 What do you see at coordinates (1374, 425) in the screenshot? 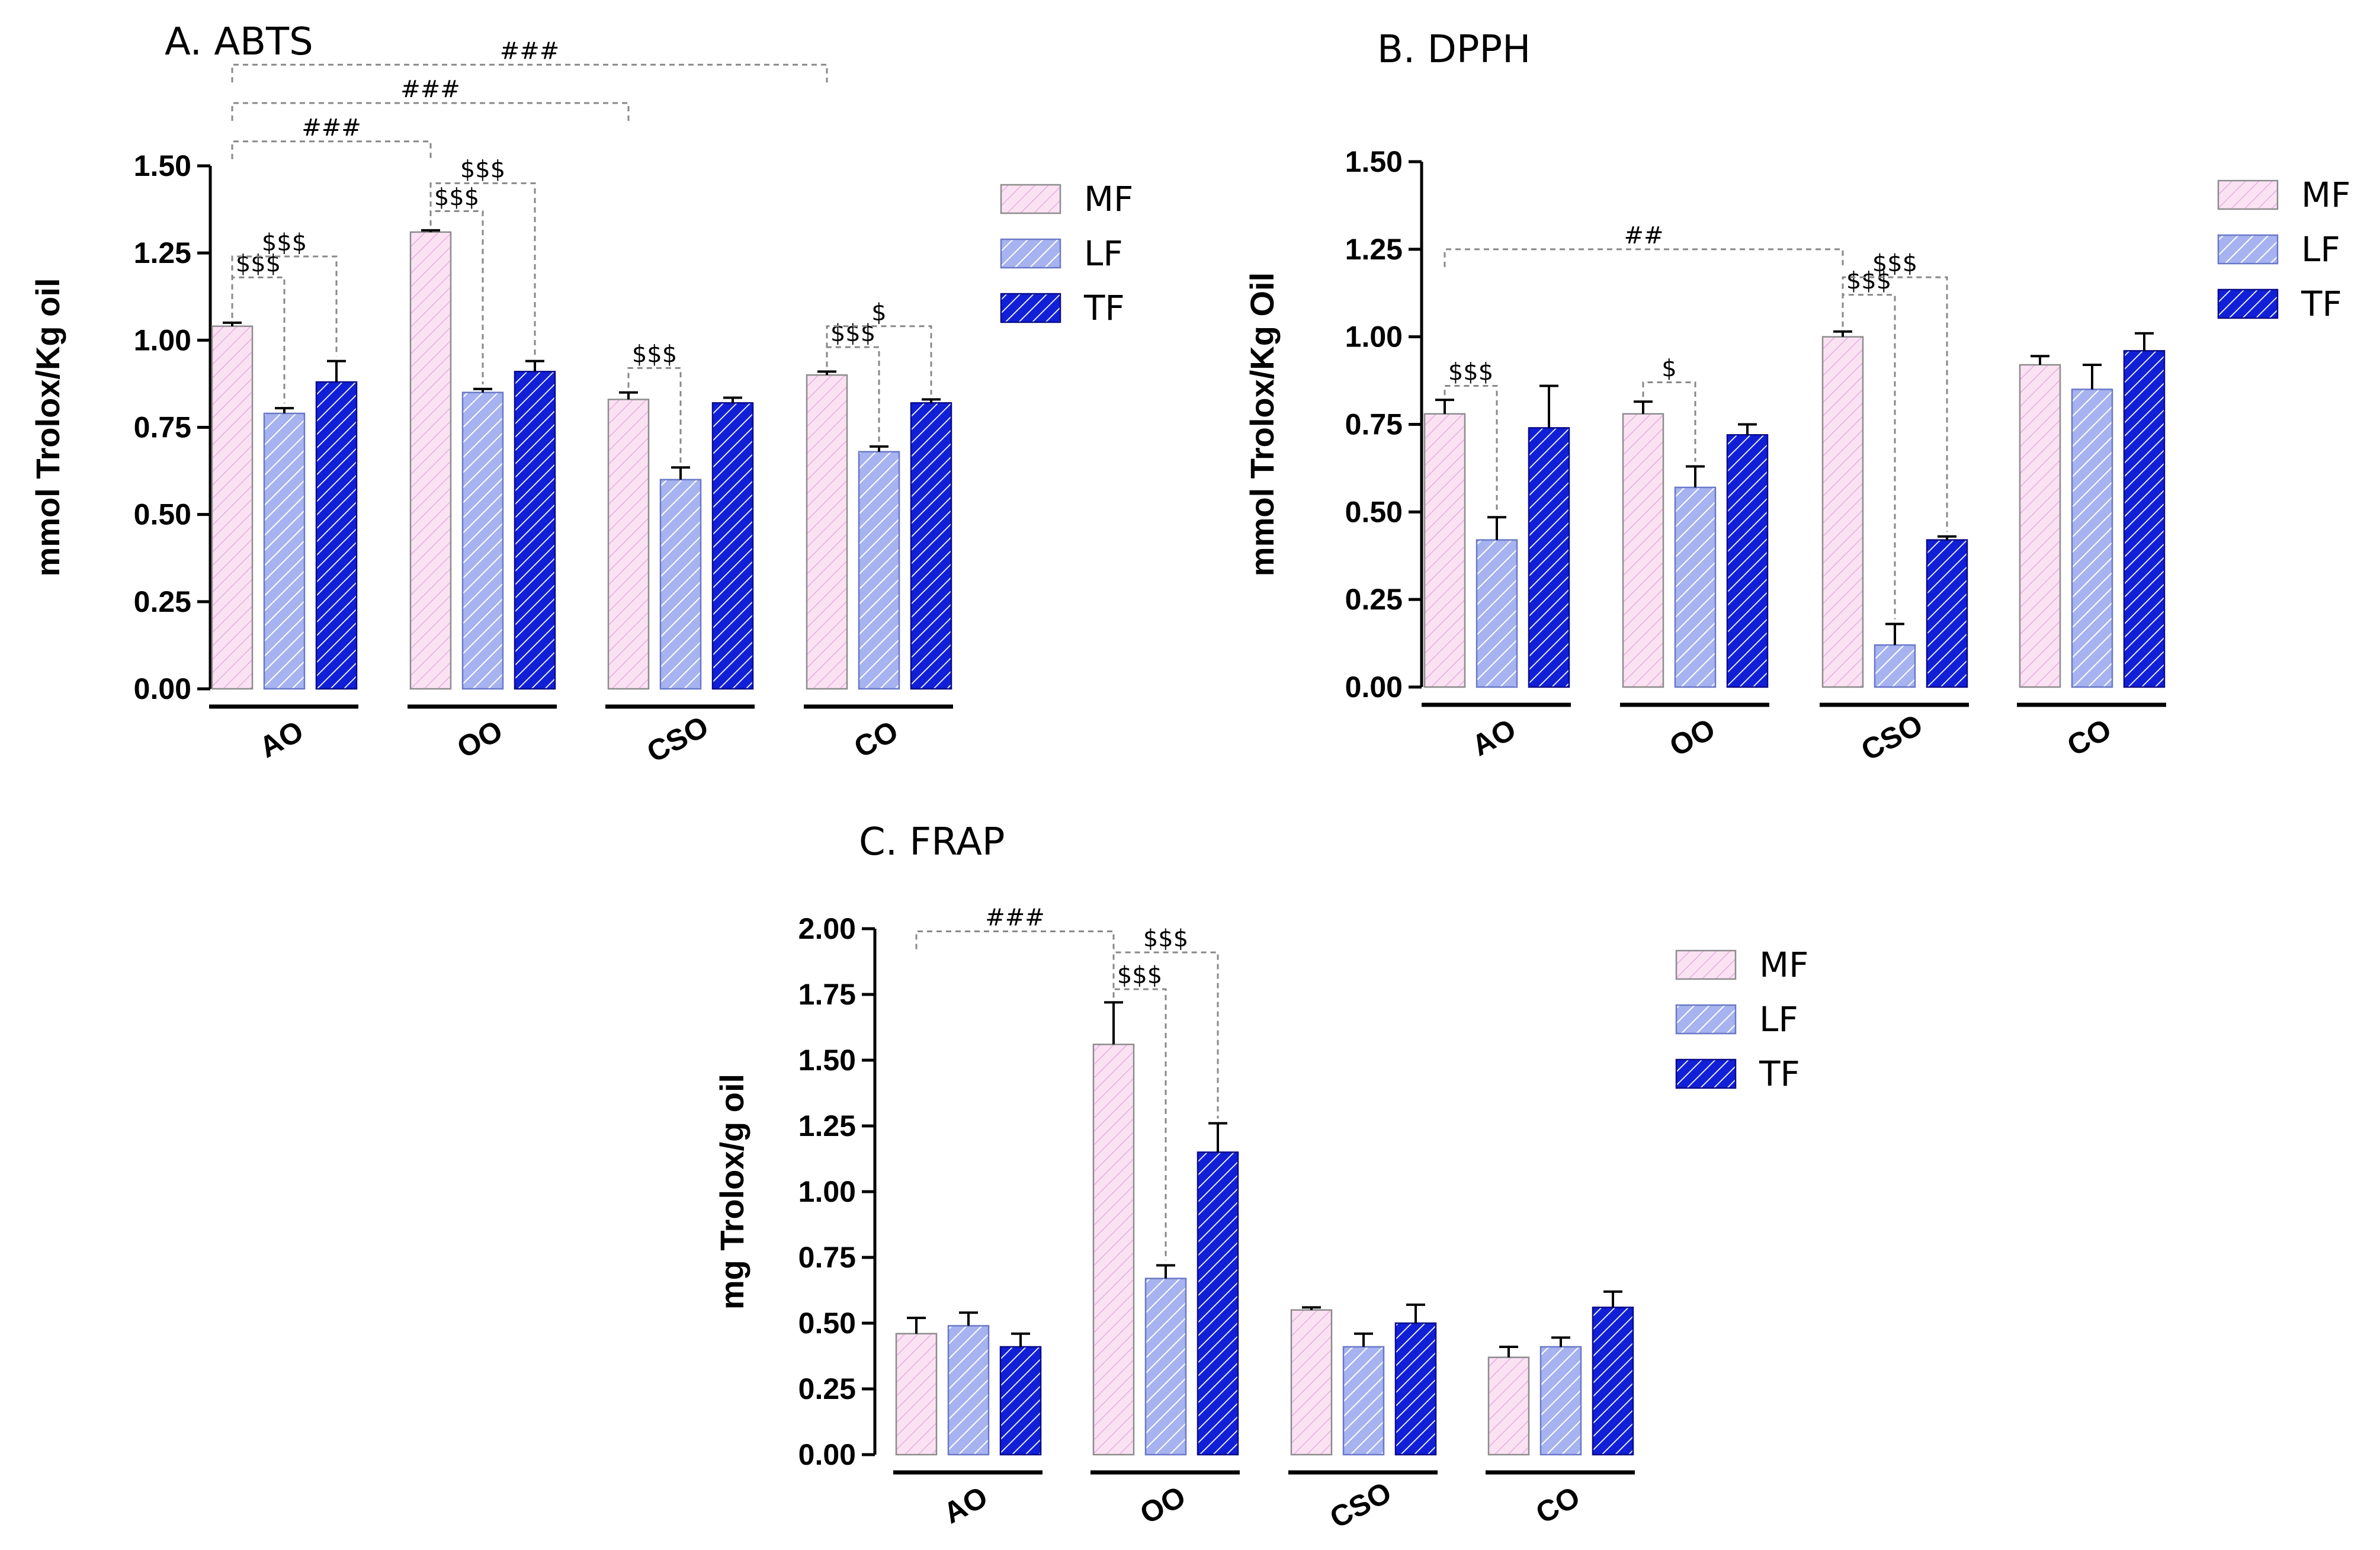
I see `dpph-y-tick-label: 0.75` at bounding box center [1374, 425].